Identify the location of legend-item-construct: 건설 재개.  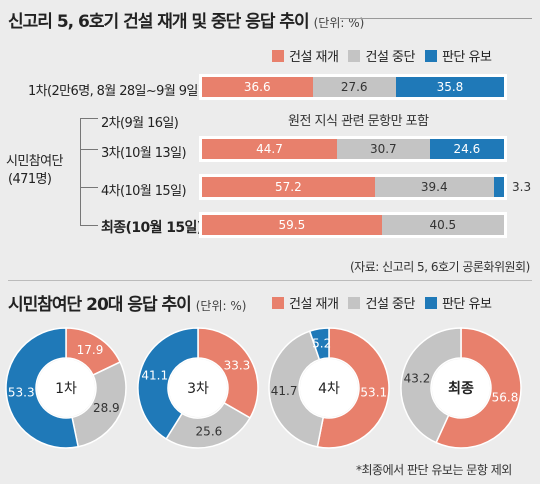
(305, 55).